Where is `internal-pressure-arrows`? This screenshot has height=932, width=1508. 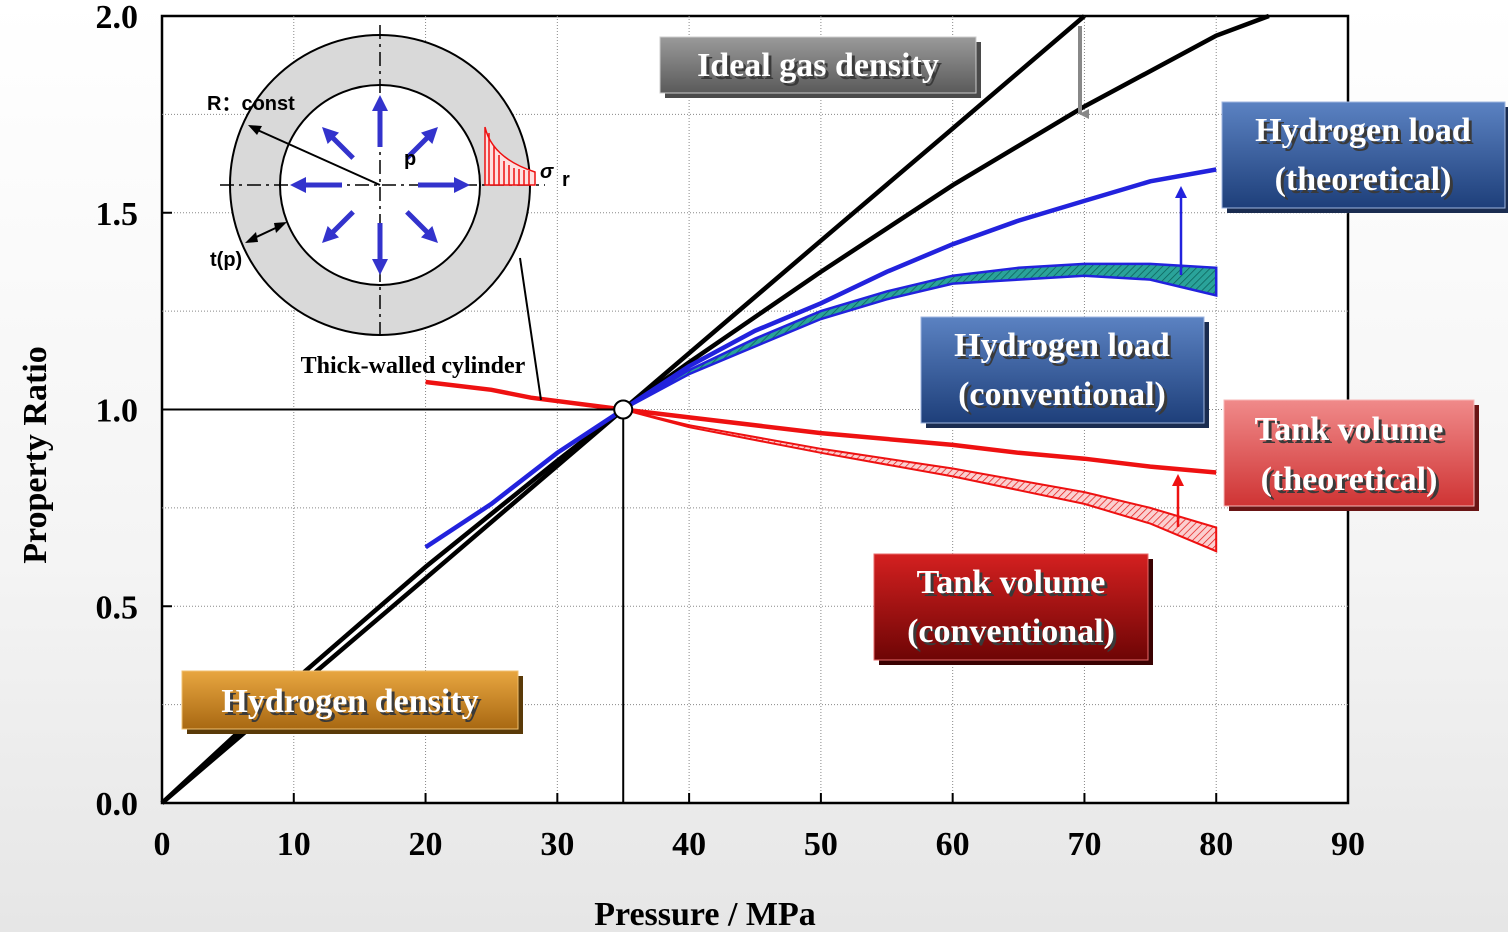 internal-pressure-arrows is located at coordinates (380, 185).